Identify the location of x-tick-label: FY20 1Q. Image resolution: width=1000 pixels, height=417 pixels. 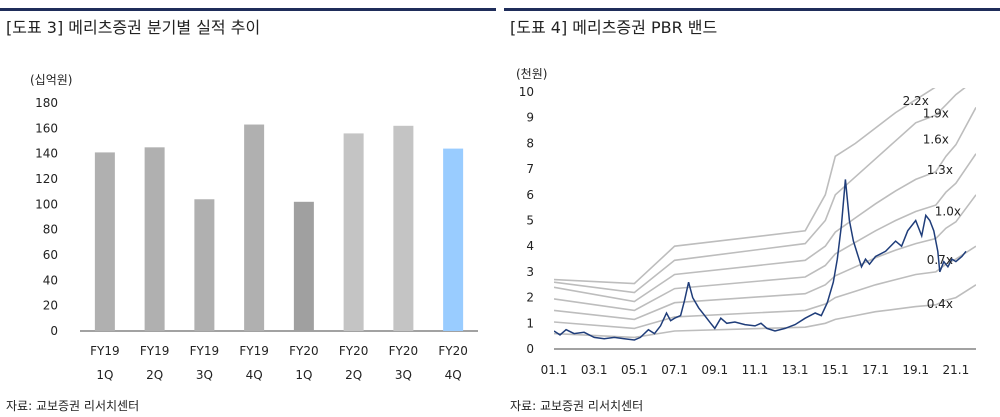
(304, 363).